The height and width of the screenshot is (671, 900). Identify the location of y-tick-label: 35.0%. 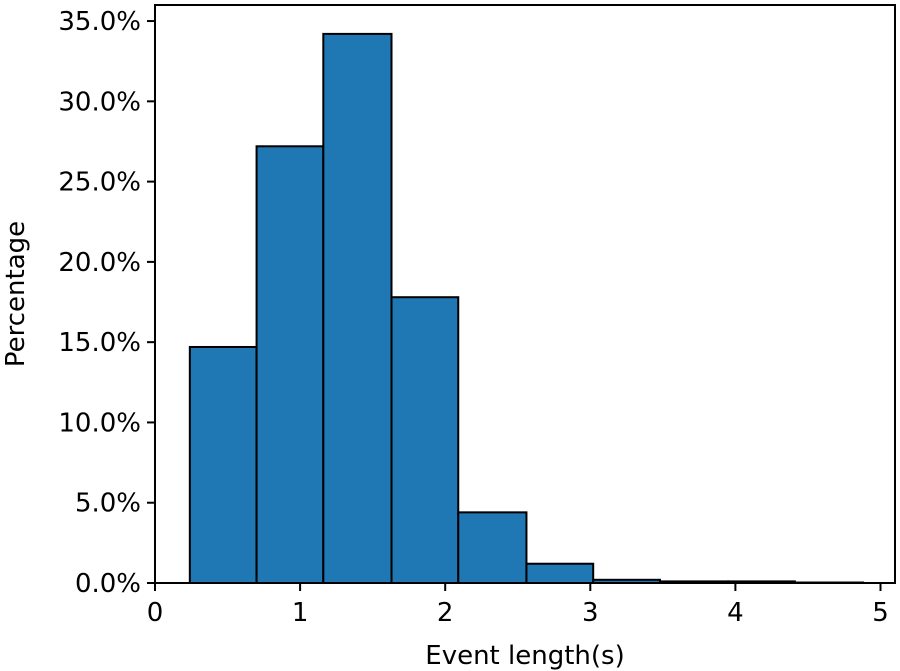
(99, 22).